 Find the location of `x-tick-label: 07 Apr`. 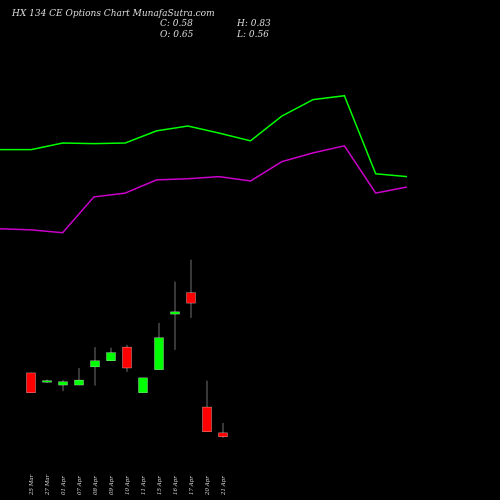

x-tick-label: 07 Apr is located at coordinates (80, 485).